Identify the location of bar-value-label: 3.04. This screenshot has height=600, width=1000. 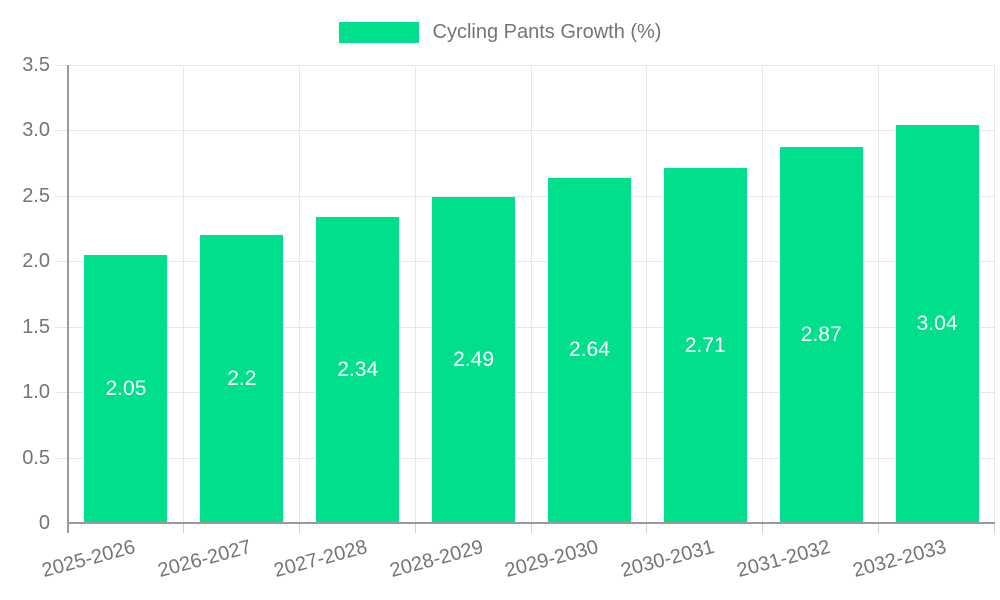
(937, 324).